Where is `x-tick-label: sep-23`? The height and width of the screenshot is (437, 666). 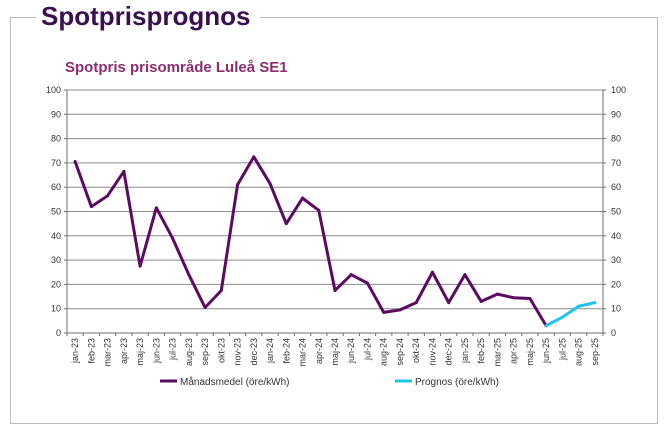 x-tick-label: sep-23 is located at coordinates (205, 352).